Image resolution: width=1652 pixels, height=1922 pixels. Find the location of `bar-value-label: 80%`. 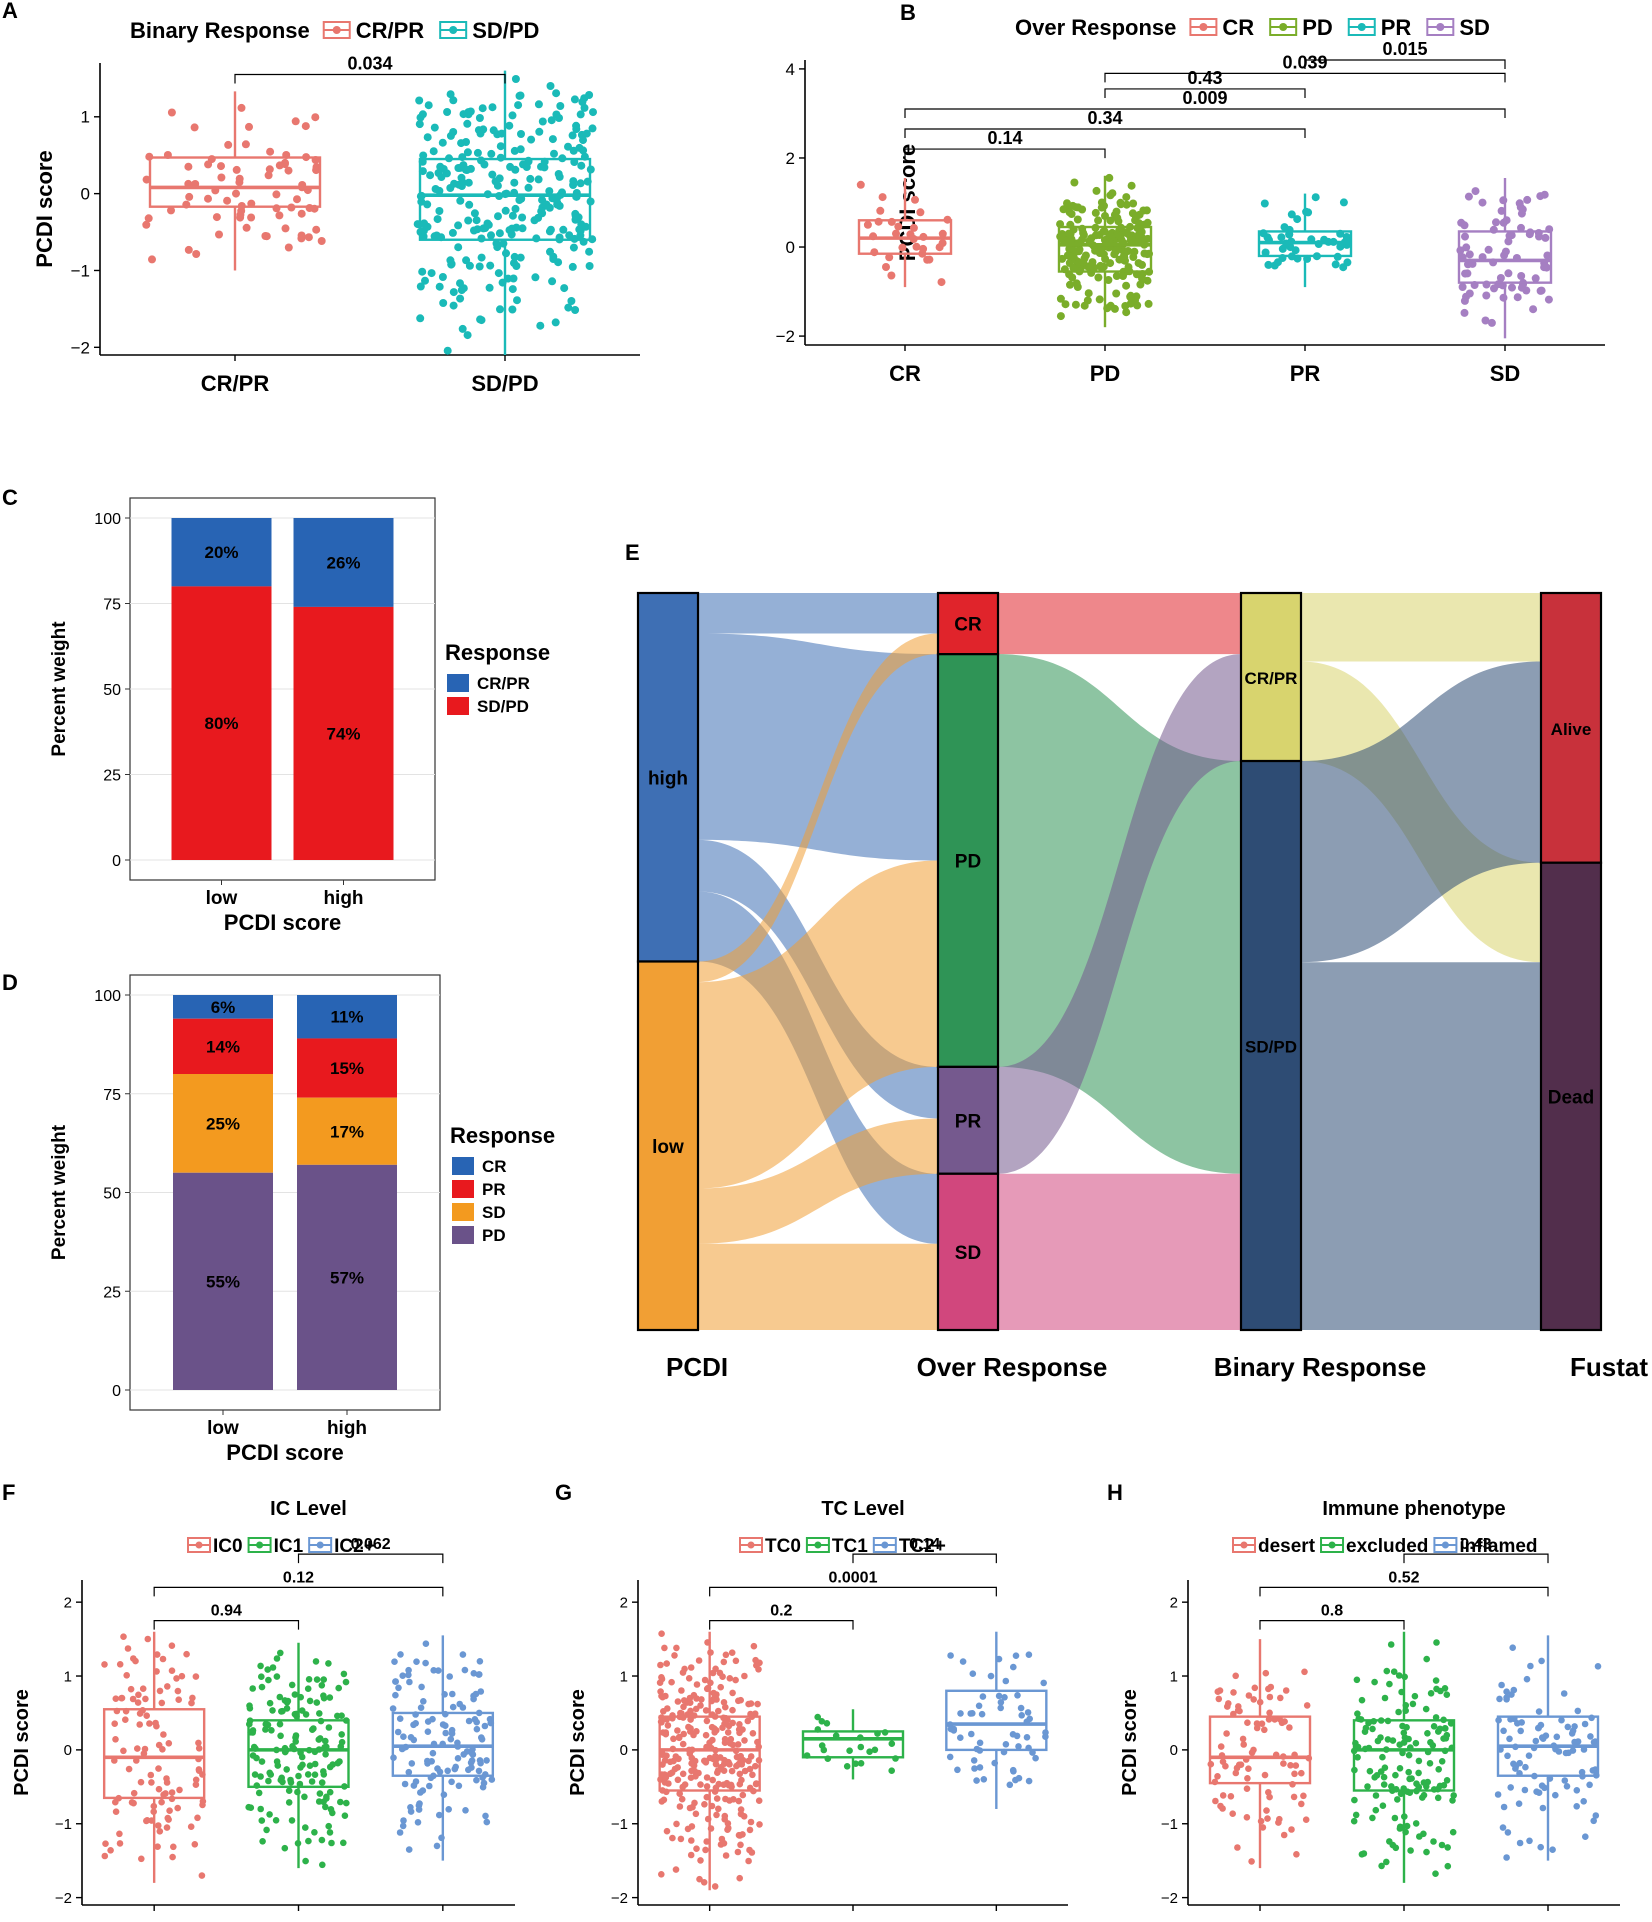

bar-value-label: 80% is located at coordinates (221, 723).